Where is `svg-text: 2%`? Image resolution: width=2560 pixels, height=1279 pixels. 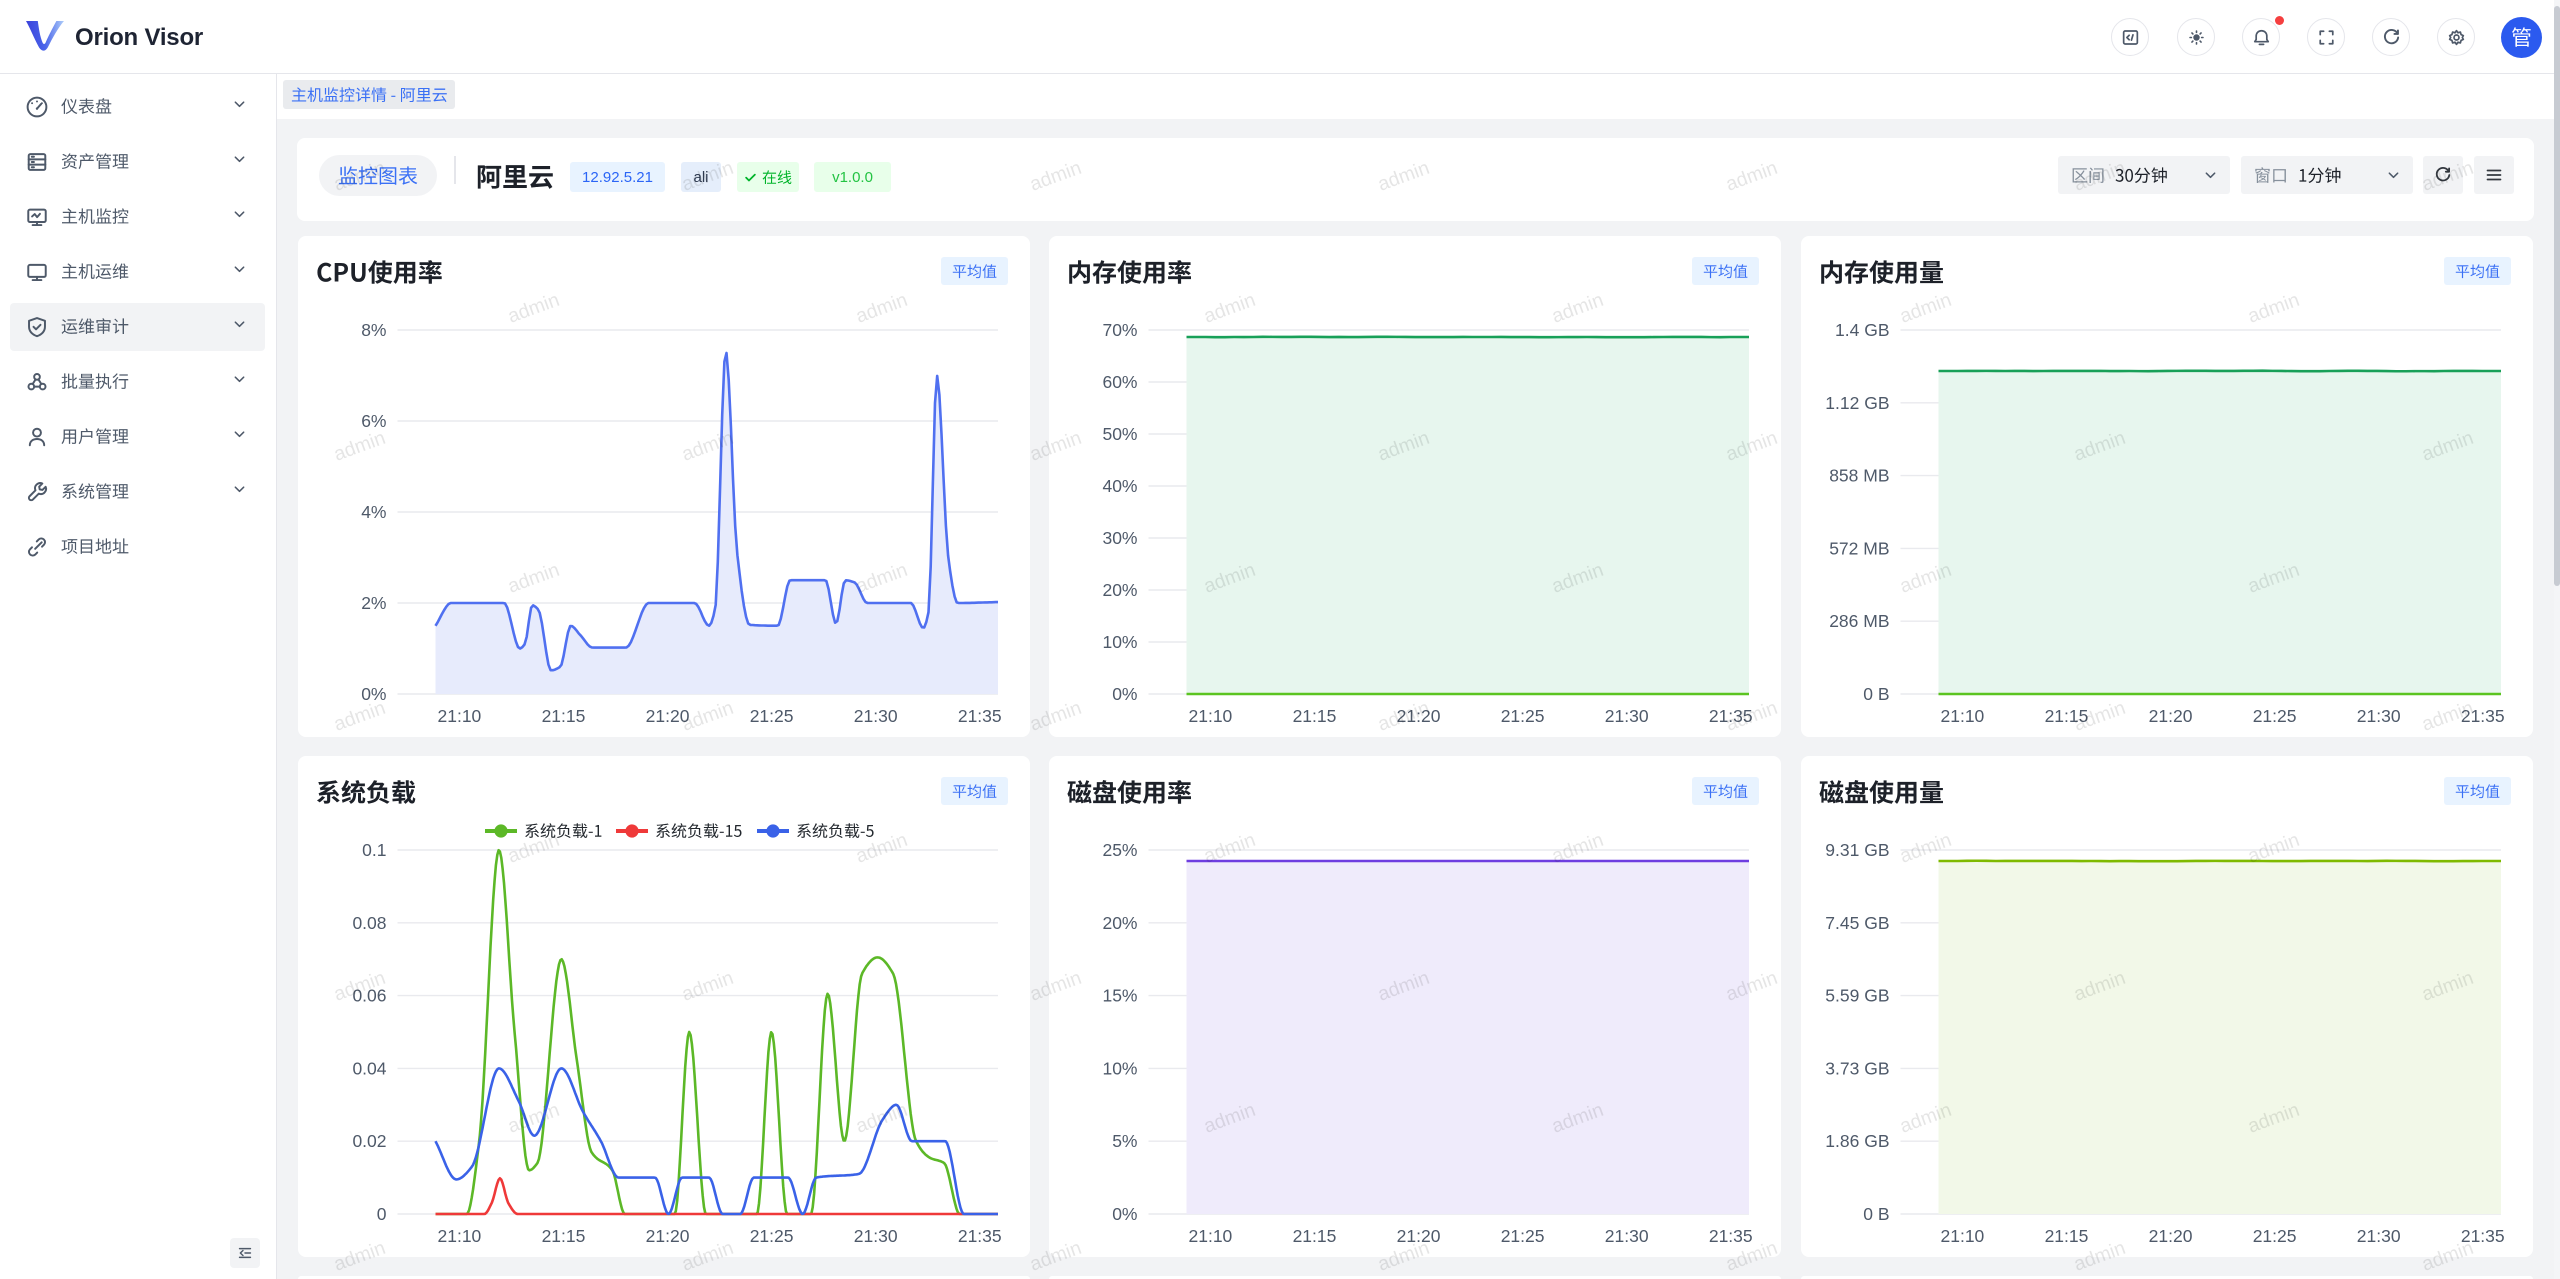 svg-text: 2% is located at coordinates (373, 603).